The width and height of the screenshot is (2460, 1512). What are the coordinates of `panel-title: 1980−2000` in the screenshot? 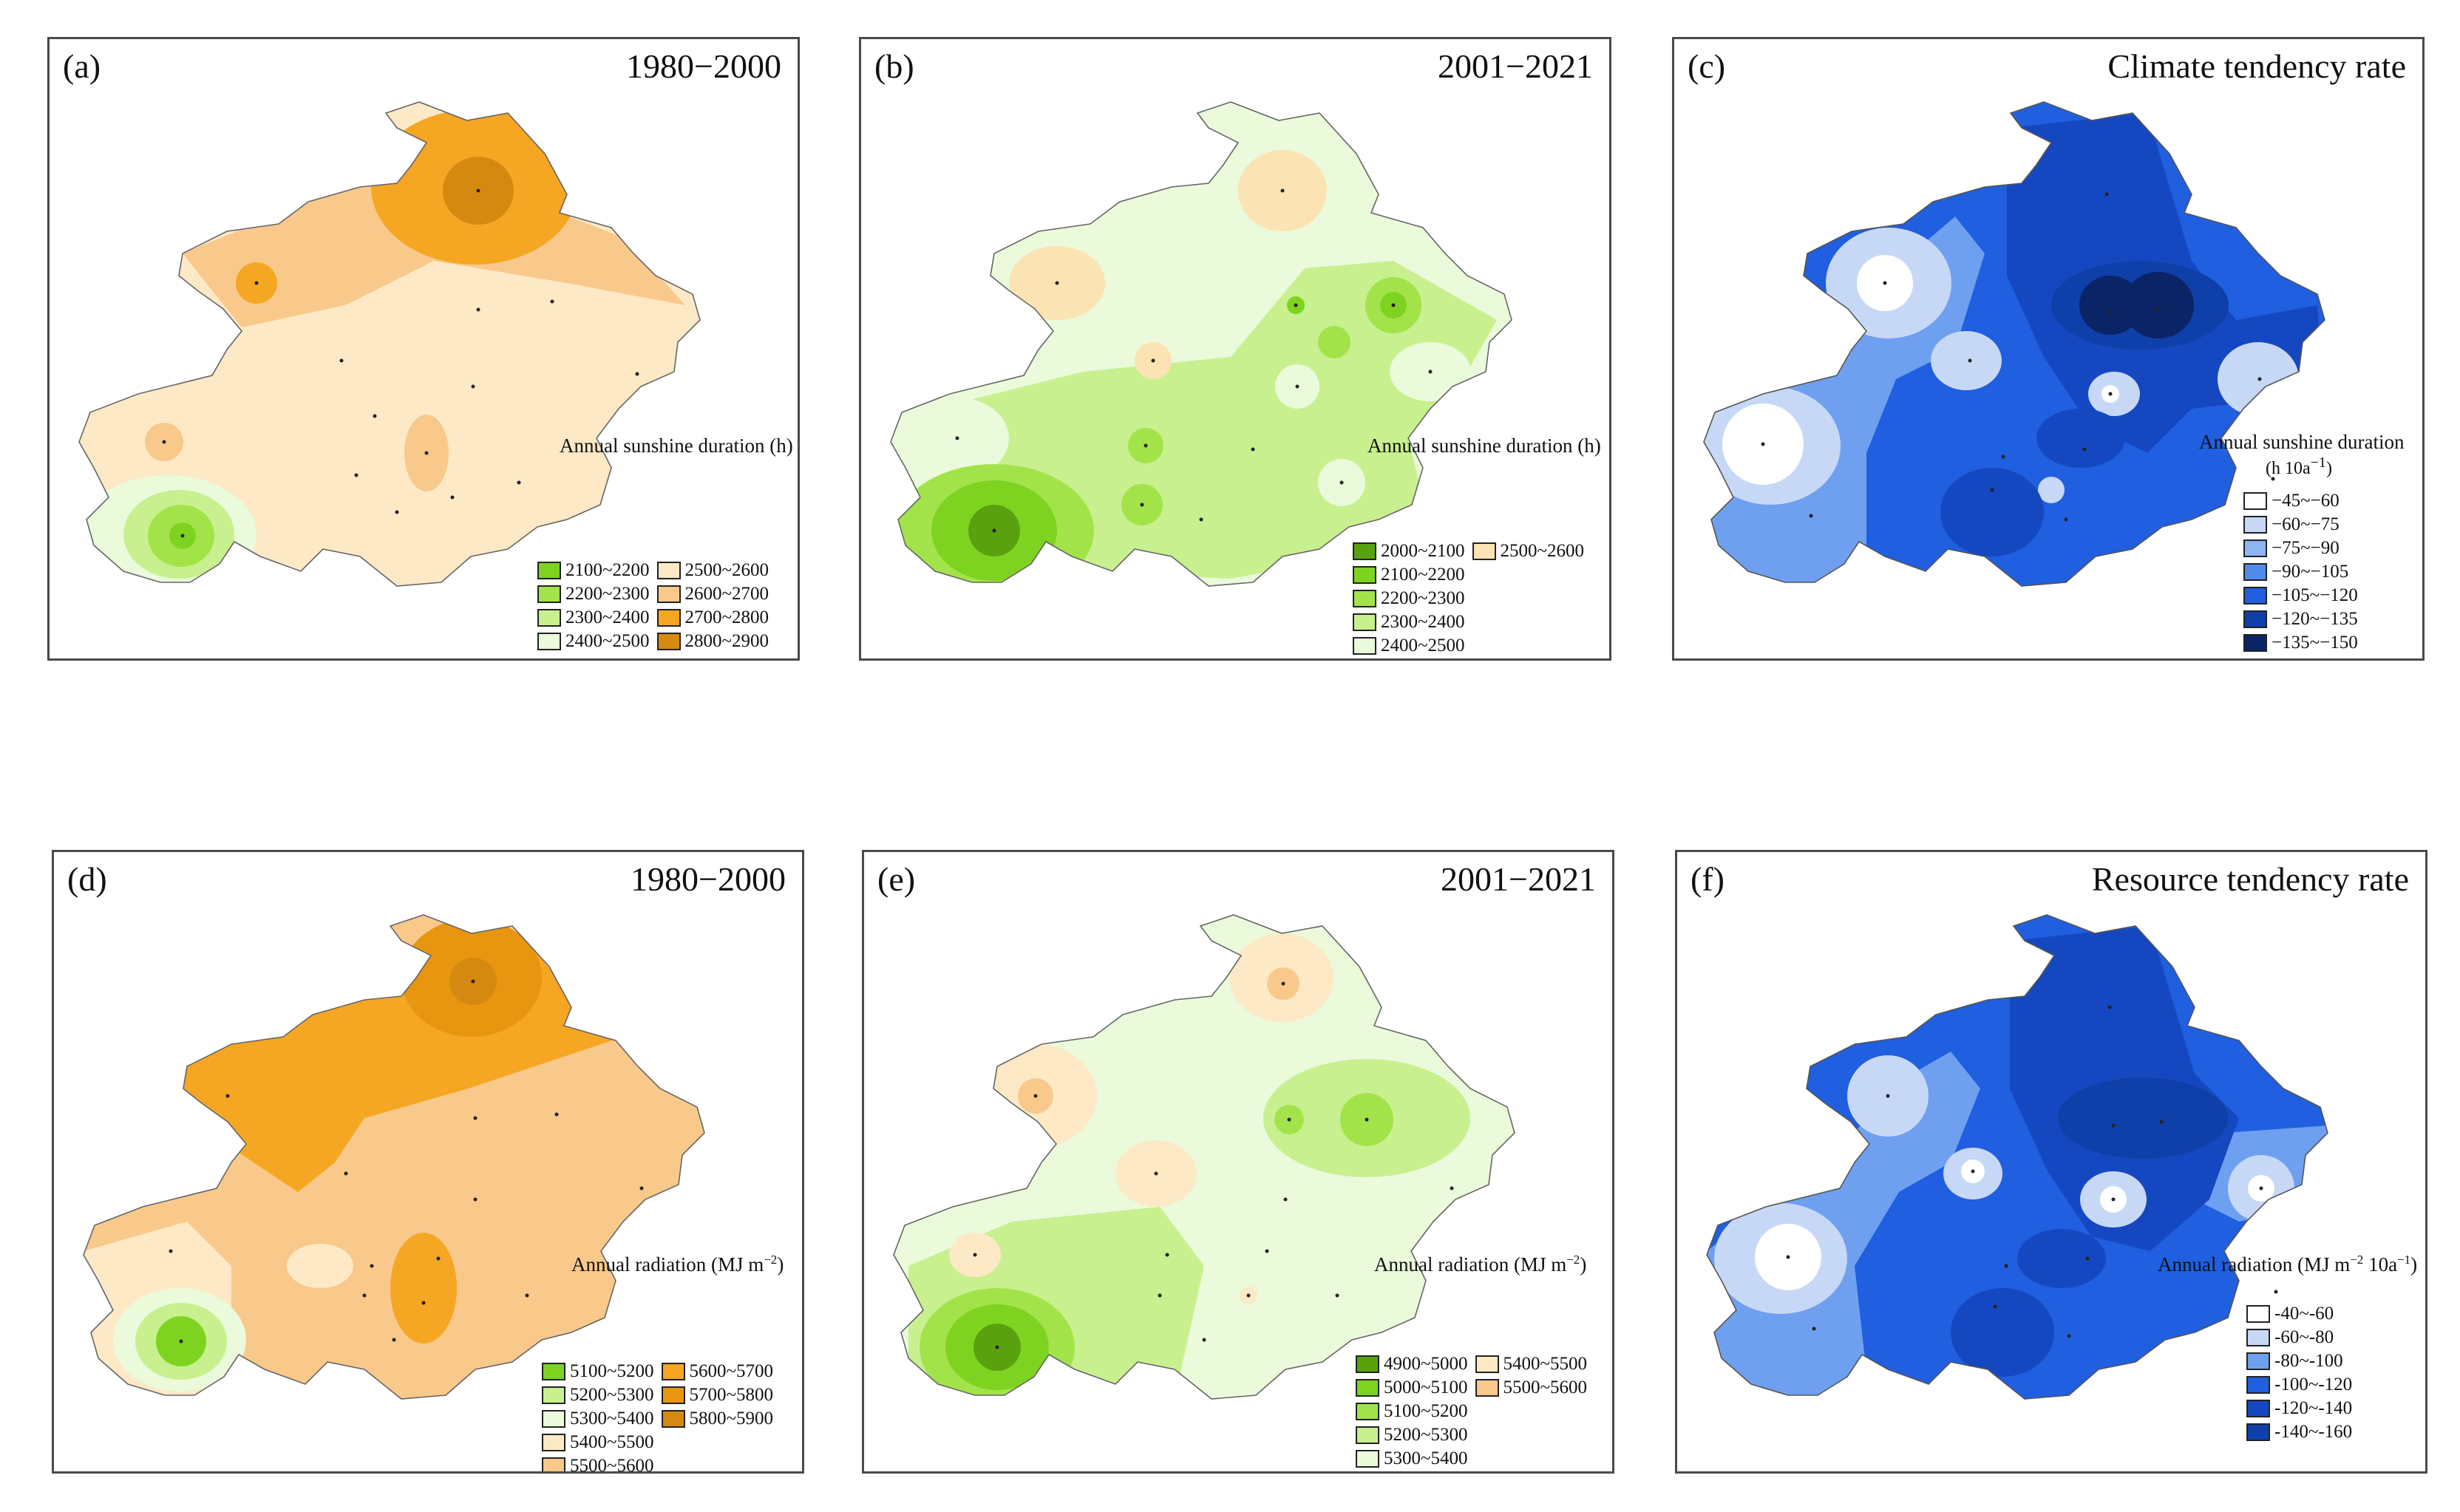 It's located at (703, 66).